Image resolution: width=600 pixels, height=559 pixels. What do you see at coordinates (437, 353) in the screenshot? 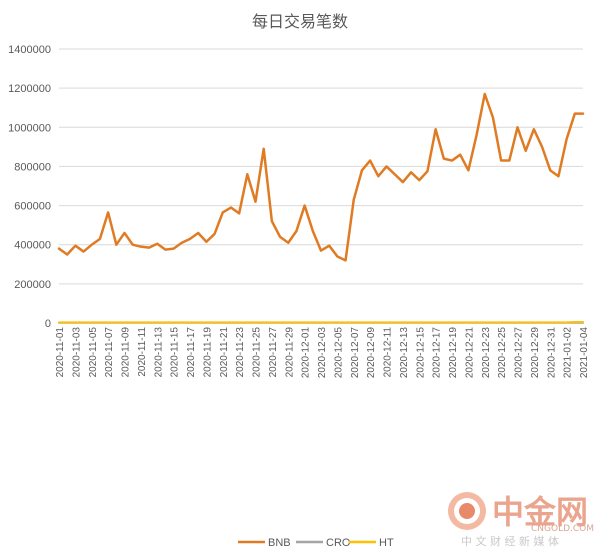
I see `x-tick-label: 2020-12-17` at bounding box center [437, 353].